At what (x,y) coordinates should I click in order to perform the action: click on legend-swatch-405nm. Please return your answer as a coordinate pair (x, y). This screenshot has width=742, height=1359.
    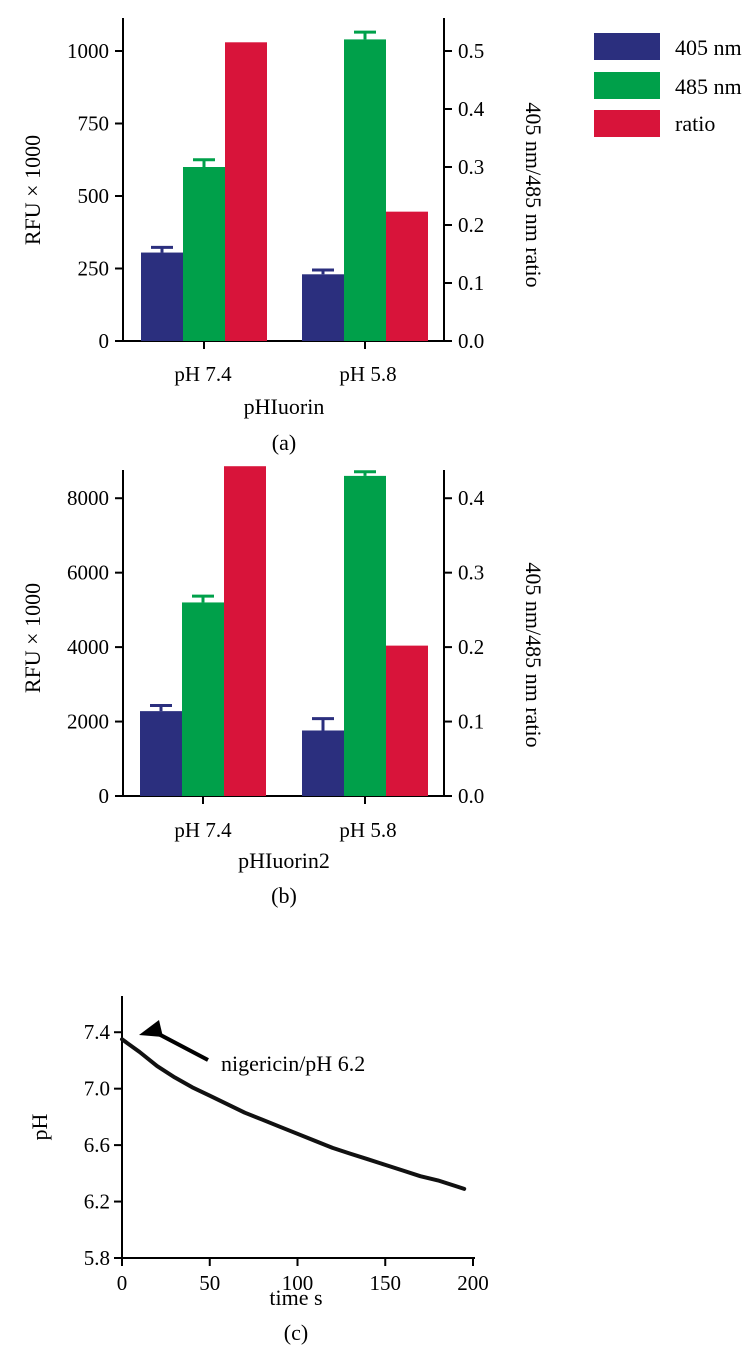
    Looking at the image, I should click on (627, 46).